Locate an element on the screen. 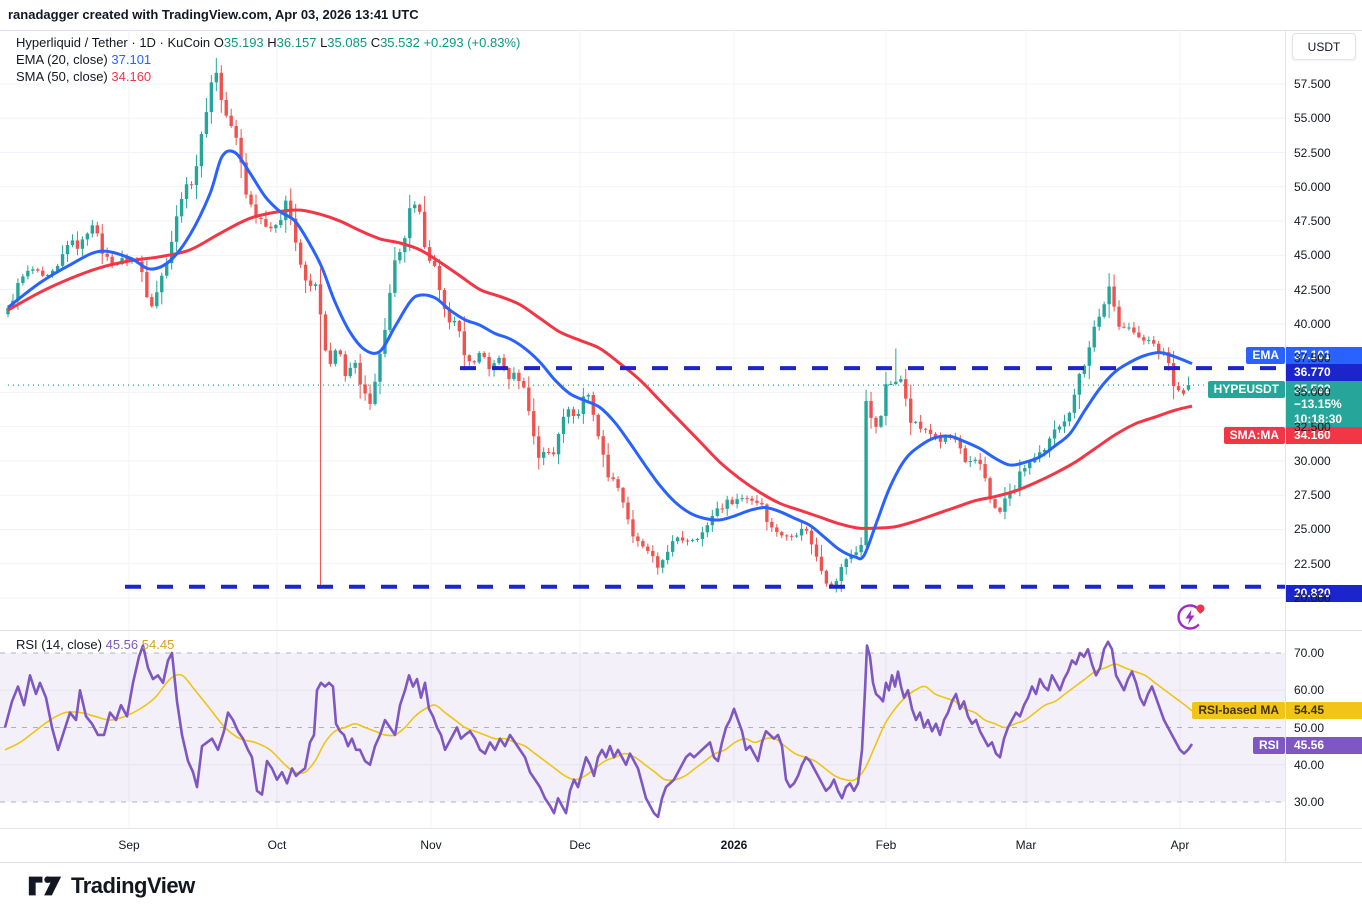  close-value: 35.532 is located at coordinates (400, 42).